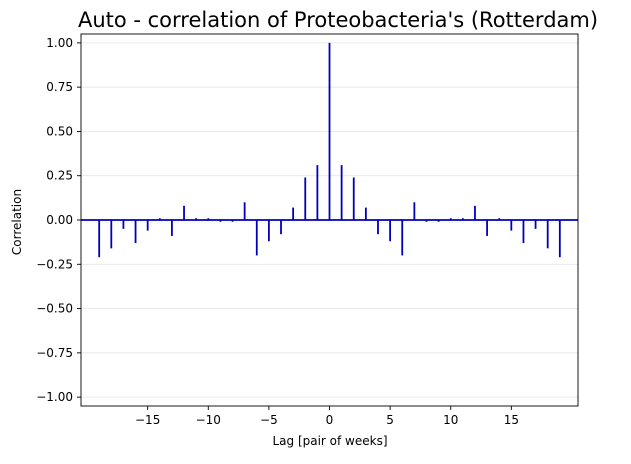 This screenshot has width=631, height=464. Describe the element at coordinates (208, 420) in the screenshot. I see `x-tick-label: −10` at that location.